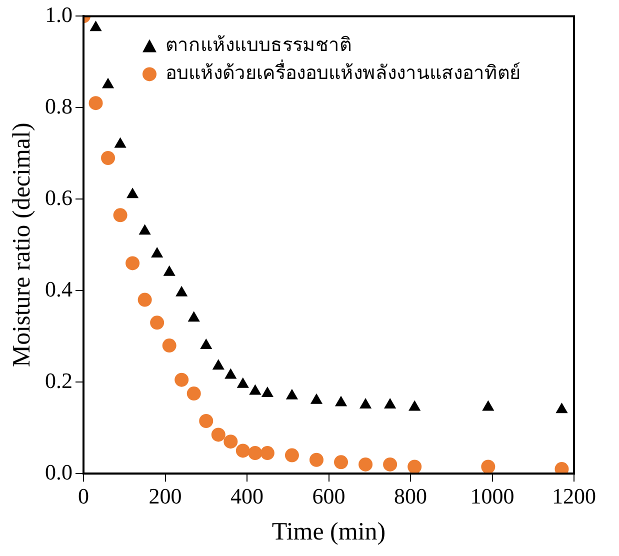 This screenshot has width=619, height=556. Describe the element at coordinates (410, 496) in the screenshot. I see `x-tick-label: 800` at that location.